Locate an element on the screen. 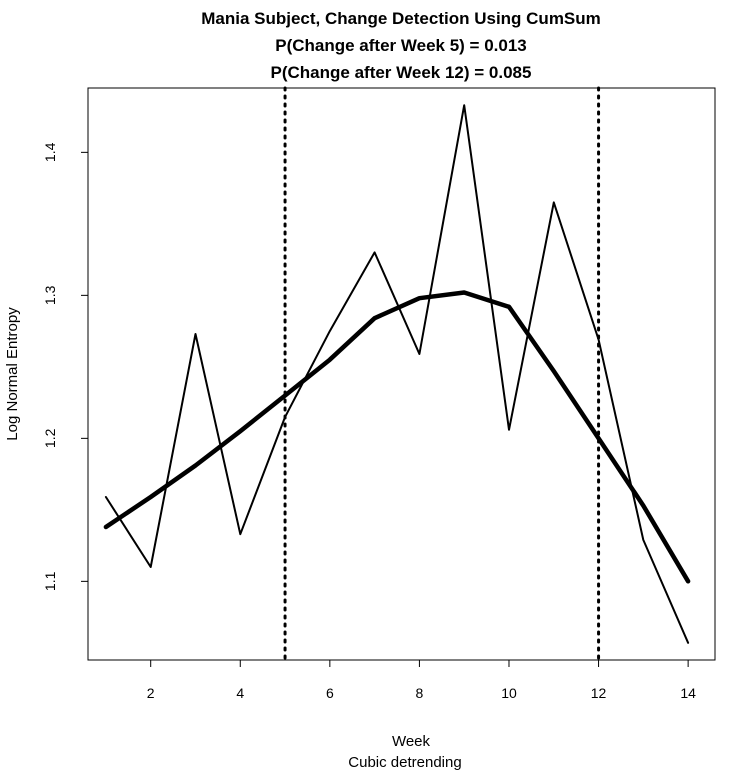 This screenshot has height=772, width=751. x-tick-label: 14 is located at coordinates (688, 693).